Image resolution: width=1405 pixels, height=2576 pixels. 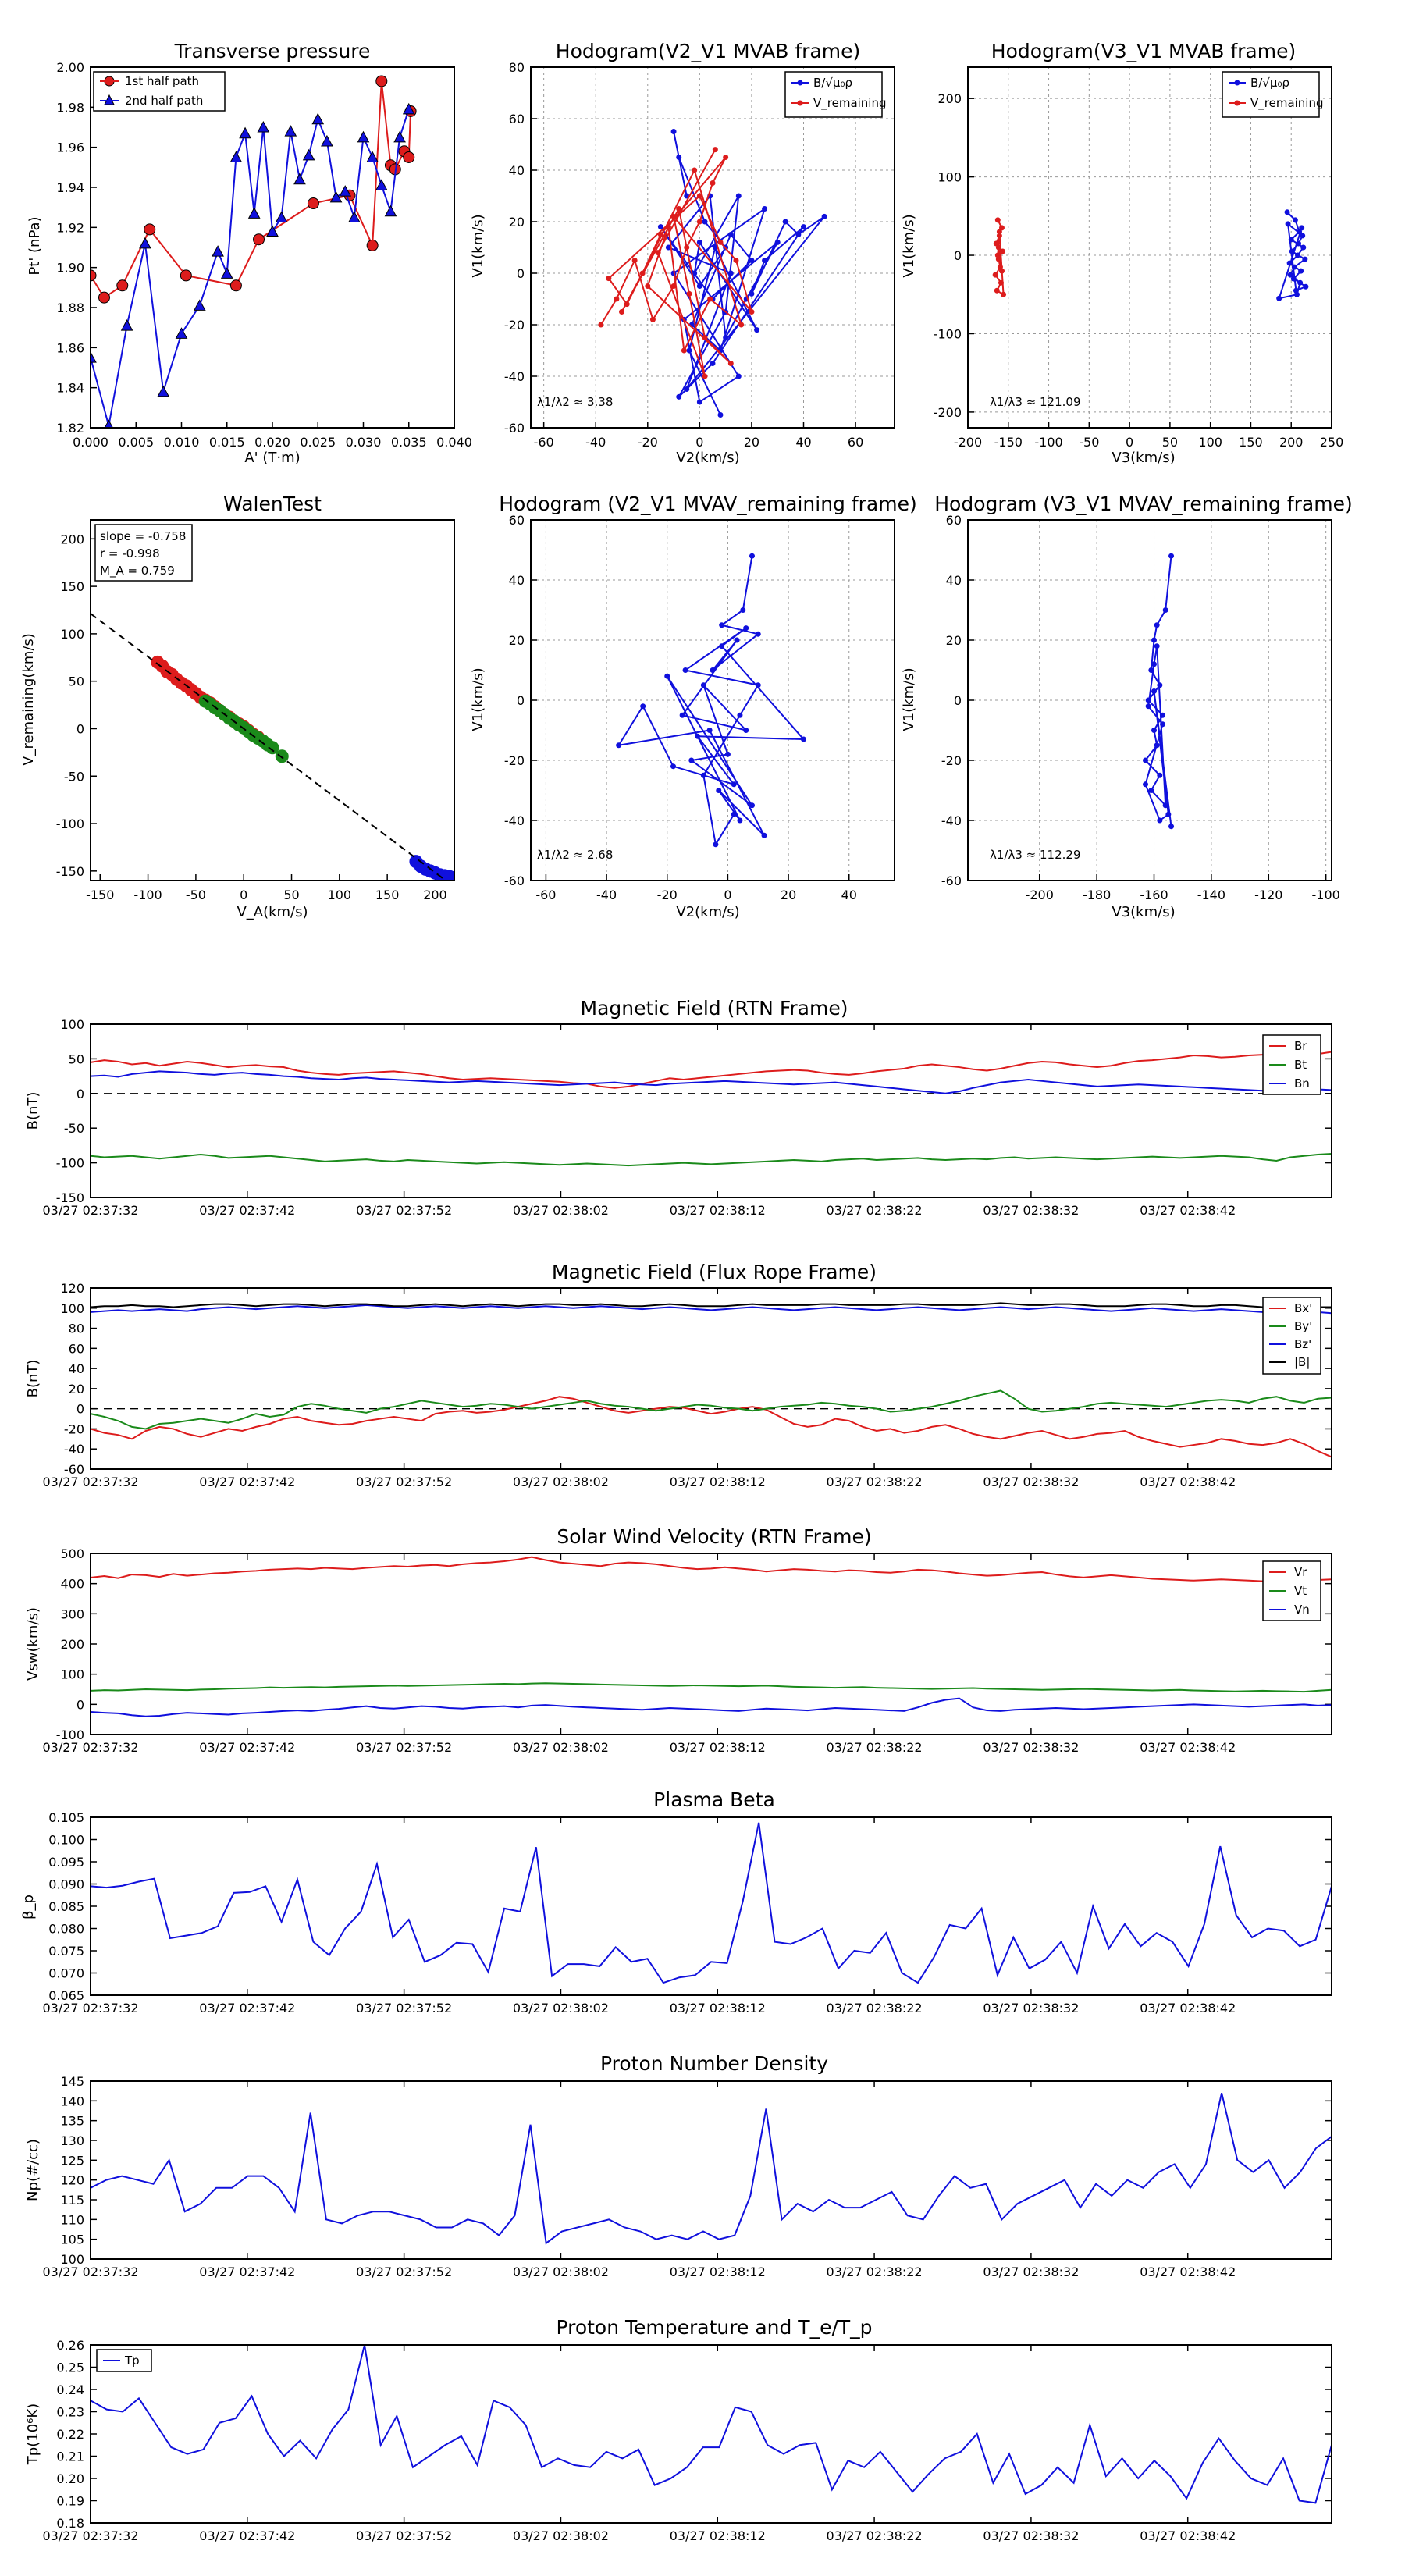 I want to click on x-tick-label: 40, so click(x=849, y=895).